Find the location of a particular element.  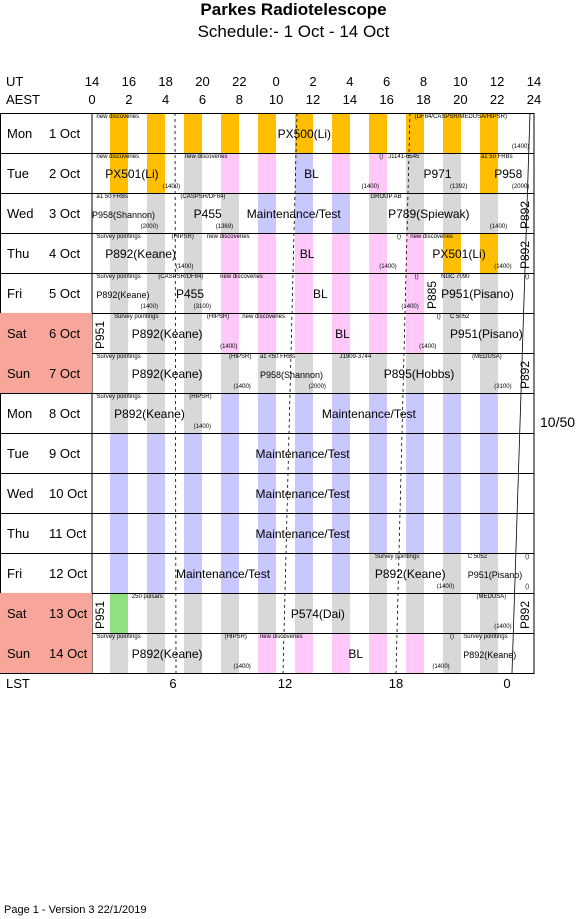

observation-note: 250 pulsars is located at coordinates (147, 597).